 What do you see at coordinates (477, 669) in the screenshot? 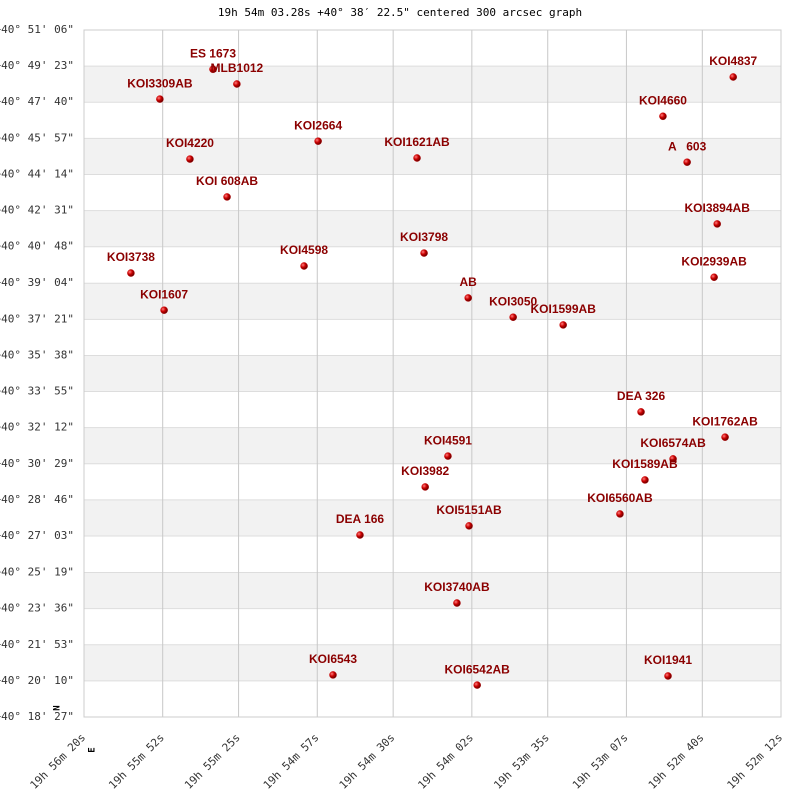
I see `star-label: KOI6542AB` at bounding box center [477, 669].